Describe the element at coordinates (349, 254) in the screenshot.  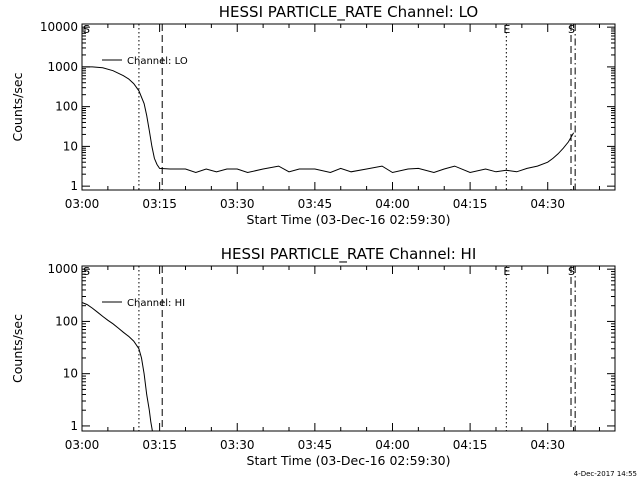
I see `chart-title: HESSI PARTICLE_RATE Channel: HI` at that location.